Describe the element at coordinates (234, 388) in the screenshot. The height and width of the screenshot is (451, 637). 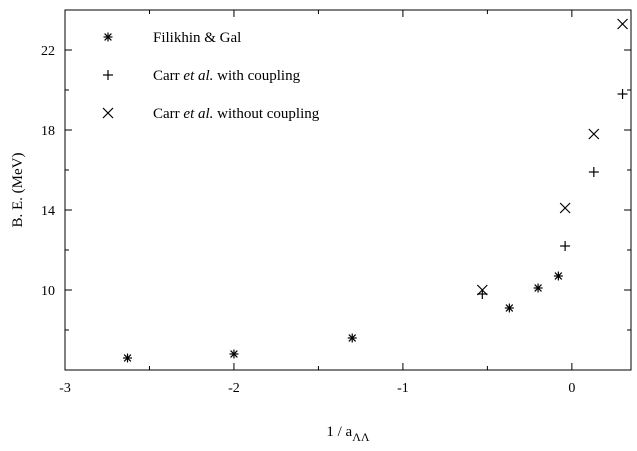
I see `x-tick-label: -2` at that location.